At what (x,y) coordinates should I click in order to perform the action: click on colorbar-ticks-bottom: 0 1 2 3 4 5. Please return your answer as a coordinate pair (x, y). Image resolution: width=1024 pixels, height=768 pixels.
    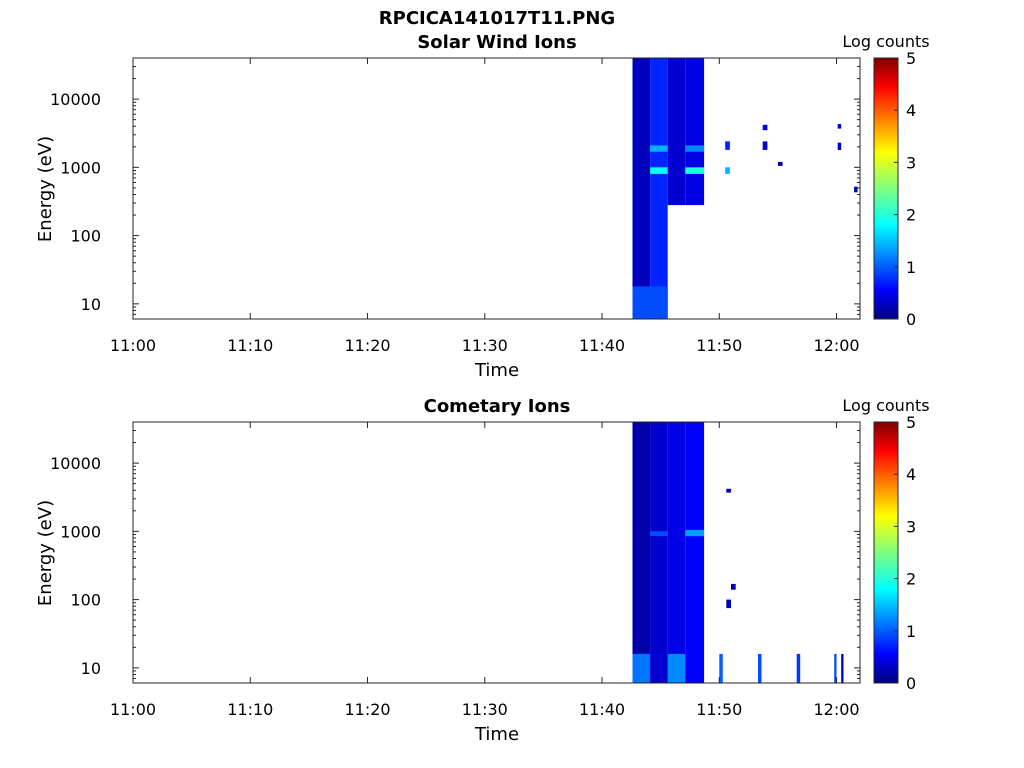
    Looking at the image, I should click on (905, 553).